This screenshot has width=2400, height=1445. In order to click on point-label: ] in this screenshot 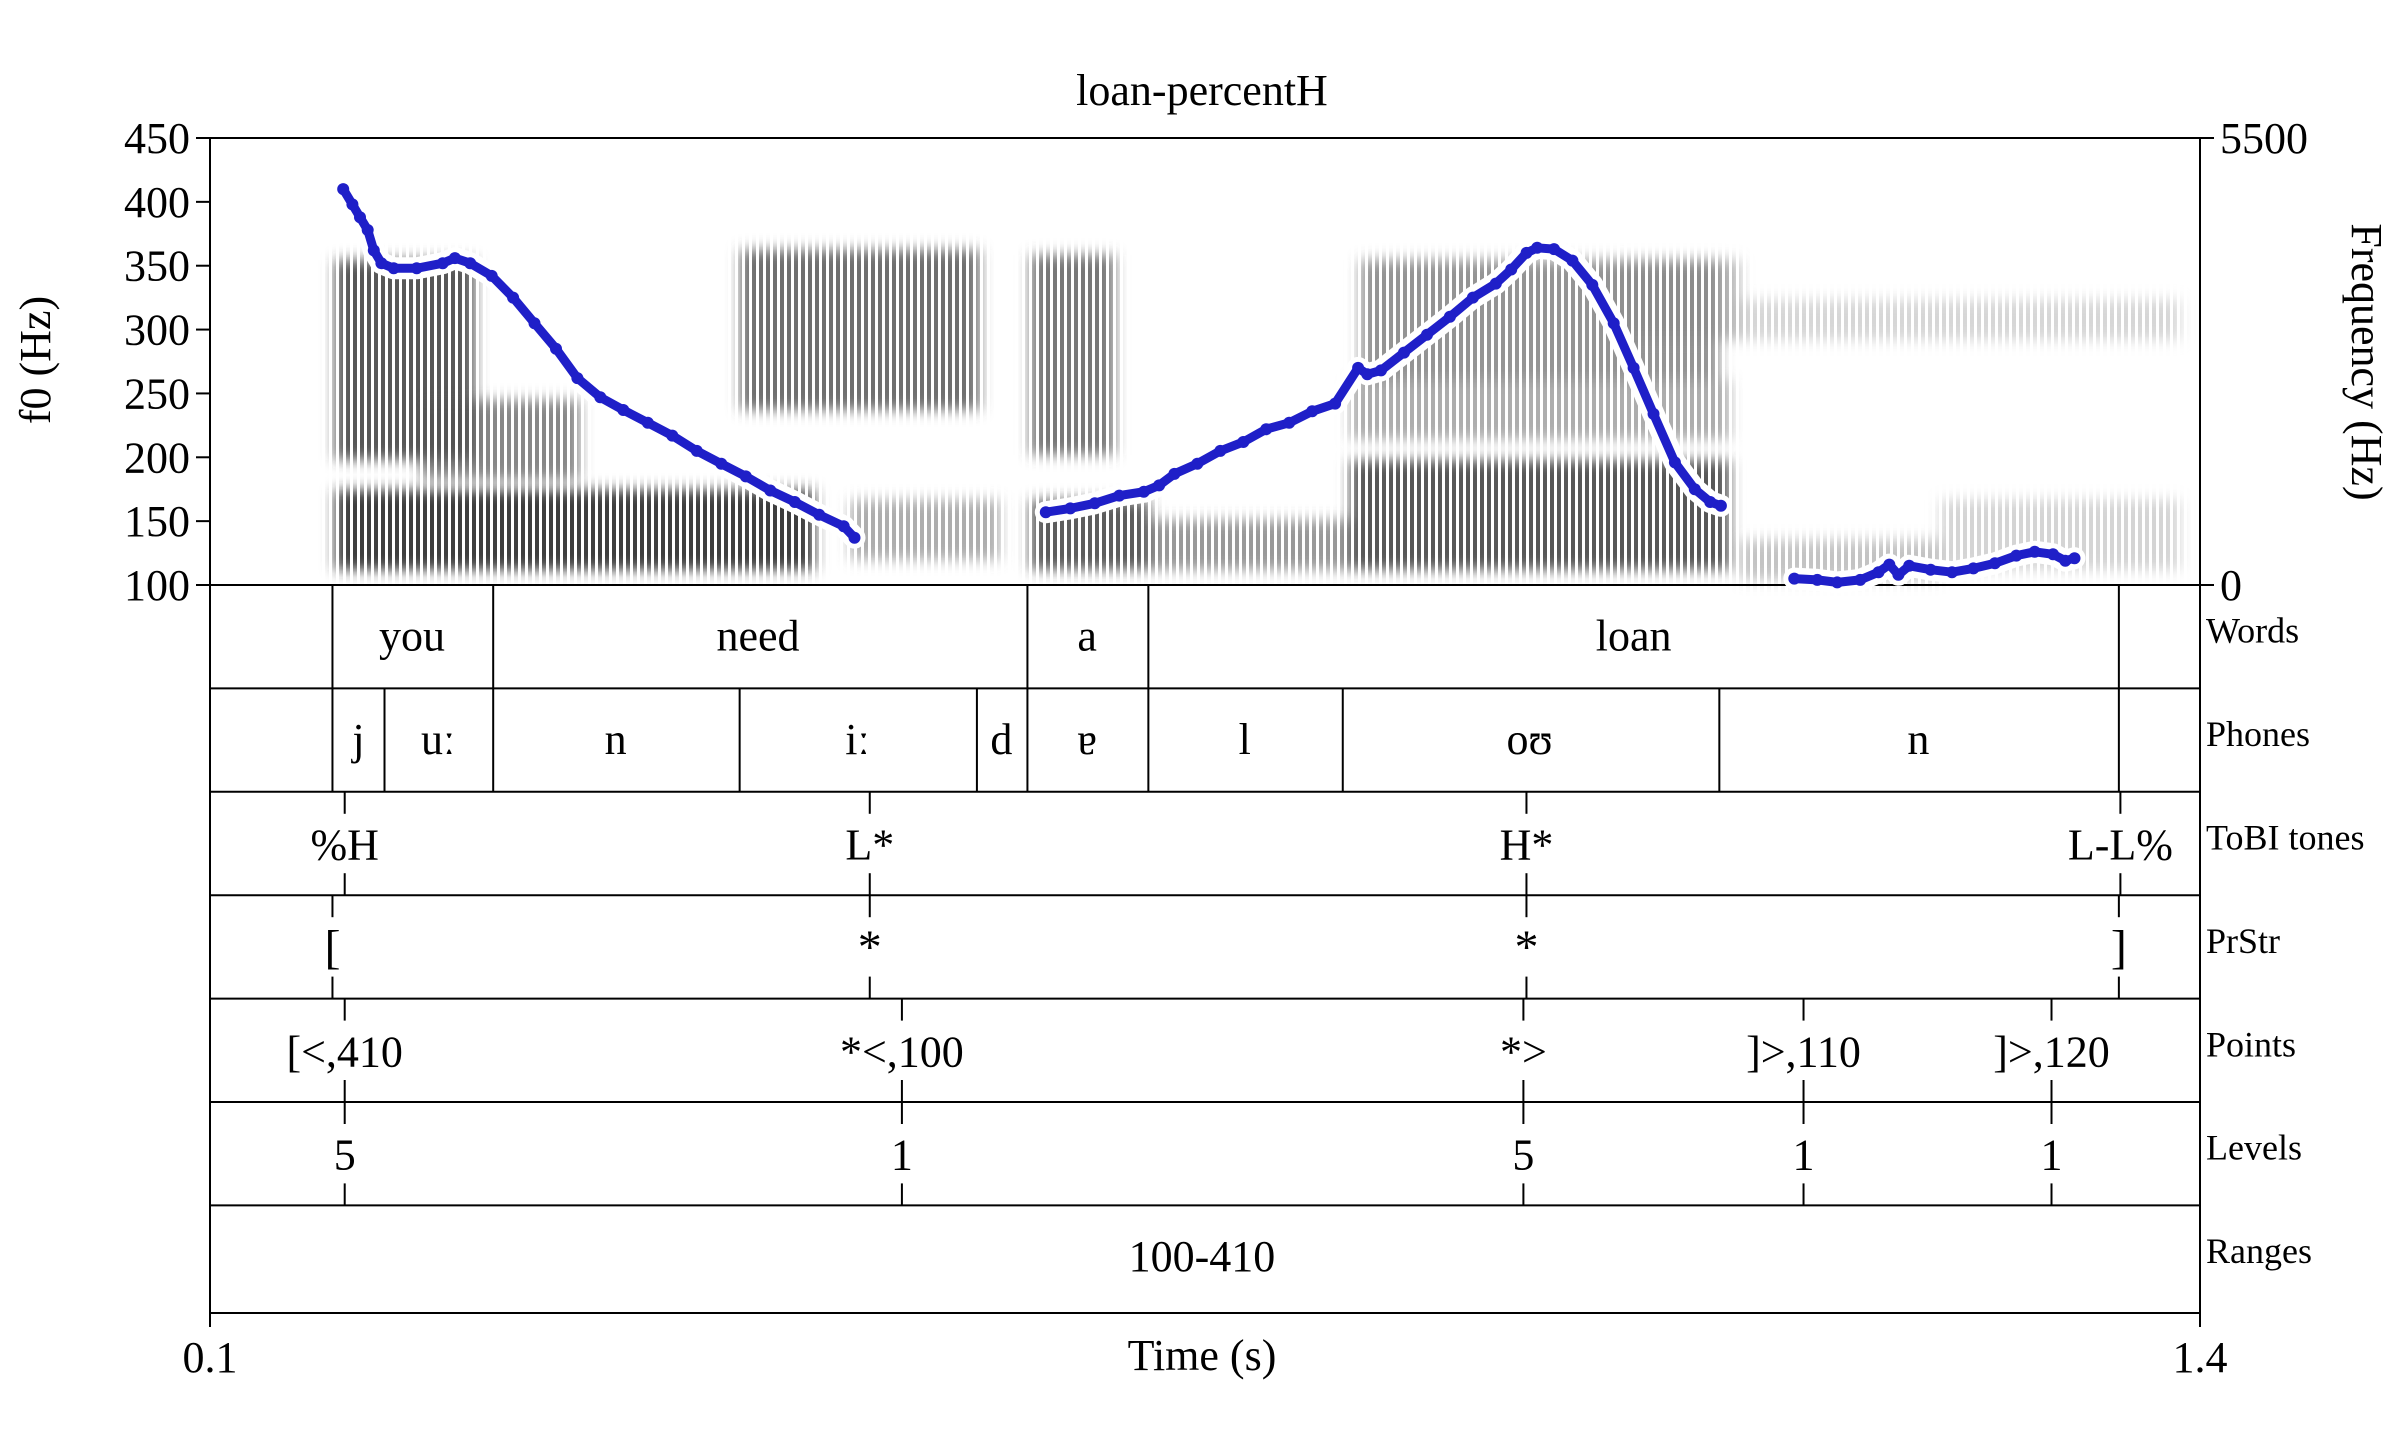, I will do `click(2119, 947)`.